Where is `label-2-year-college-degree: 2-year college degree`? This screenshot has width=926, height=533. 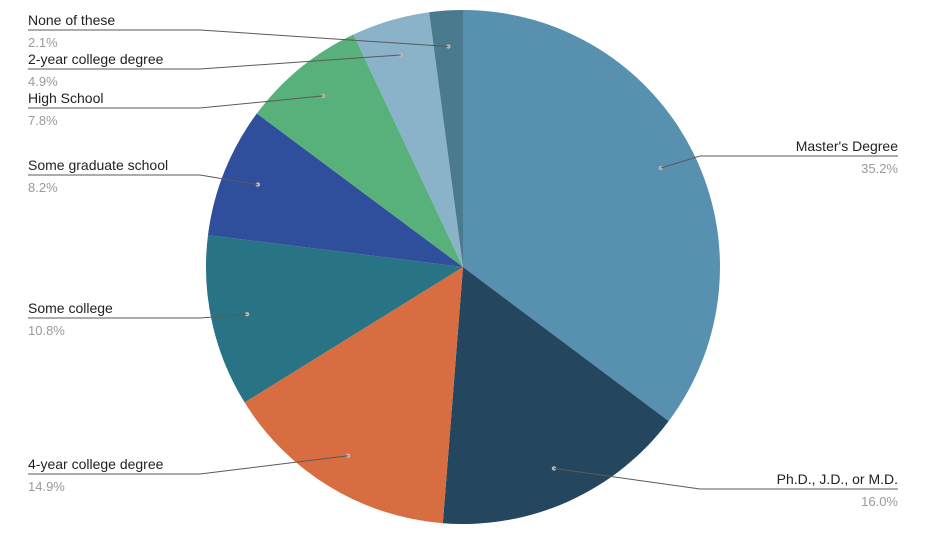 label-2-year-college-degree: 2-year college degree is located at coordinates (96, 59).